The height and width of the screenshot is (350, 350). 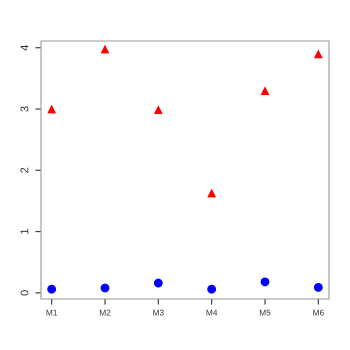 I want to click on y-tick-label: 4, so click(x=24, y=47).